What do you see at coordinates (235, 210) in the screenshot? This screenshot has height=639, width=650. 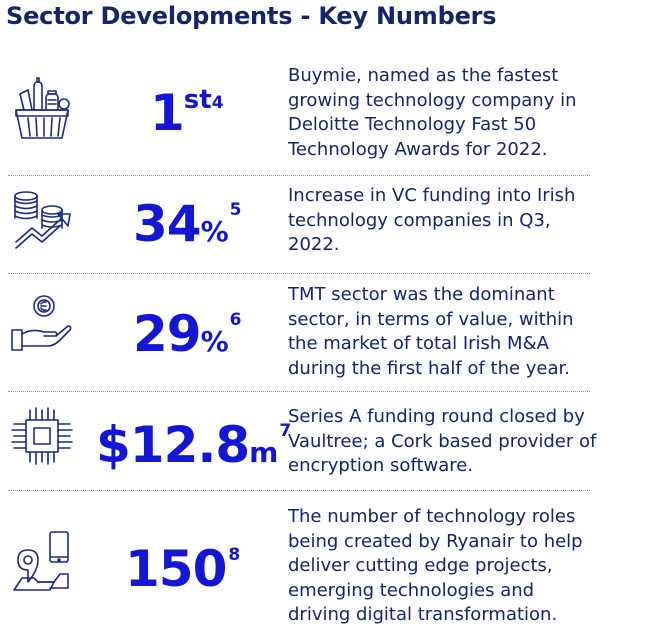 I see `stat-footnote: 5` at bounding box center [235, 210].